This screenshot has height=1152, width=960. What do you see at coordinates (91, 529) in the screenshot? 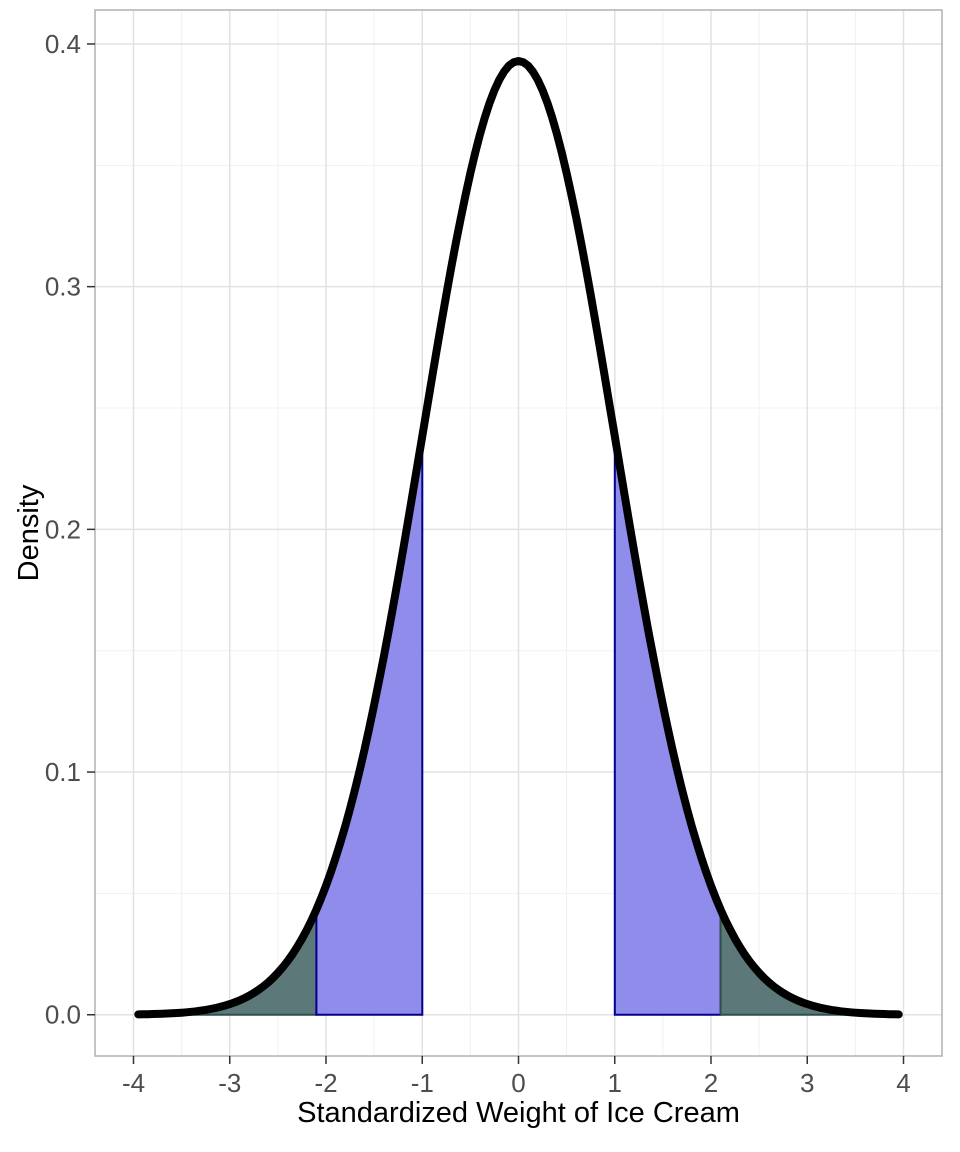
I see `y-axis-ticks` at bounding box center [91, 529].